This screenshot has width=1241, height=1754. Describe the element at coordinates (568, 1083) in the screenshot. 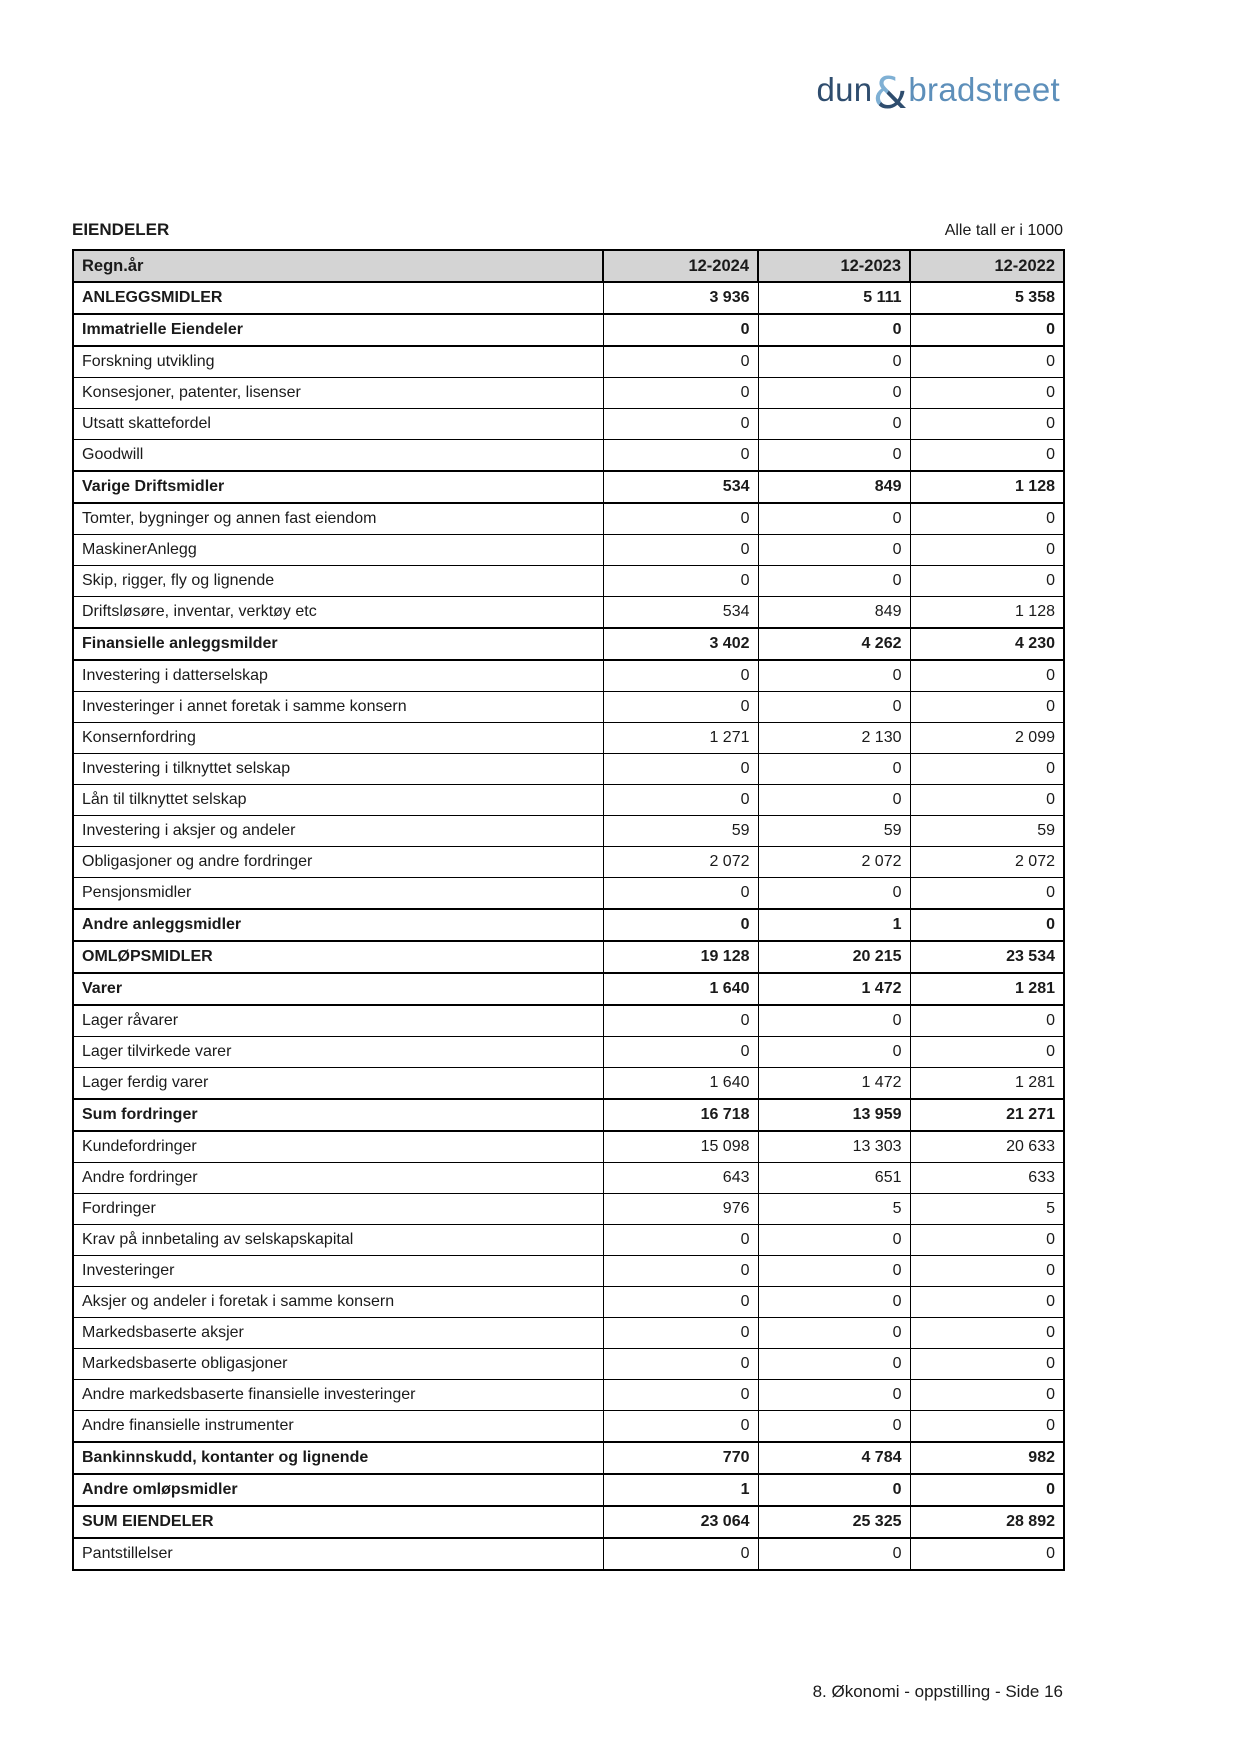

I see `table-row: Lager ferdig varer 1 640 1 472 1 281` at that location.